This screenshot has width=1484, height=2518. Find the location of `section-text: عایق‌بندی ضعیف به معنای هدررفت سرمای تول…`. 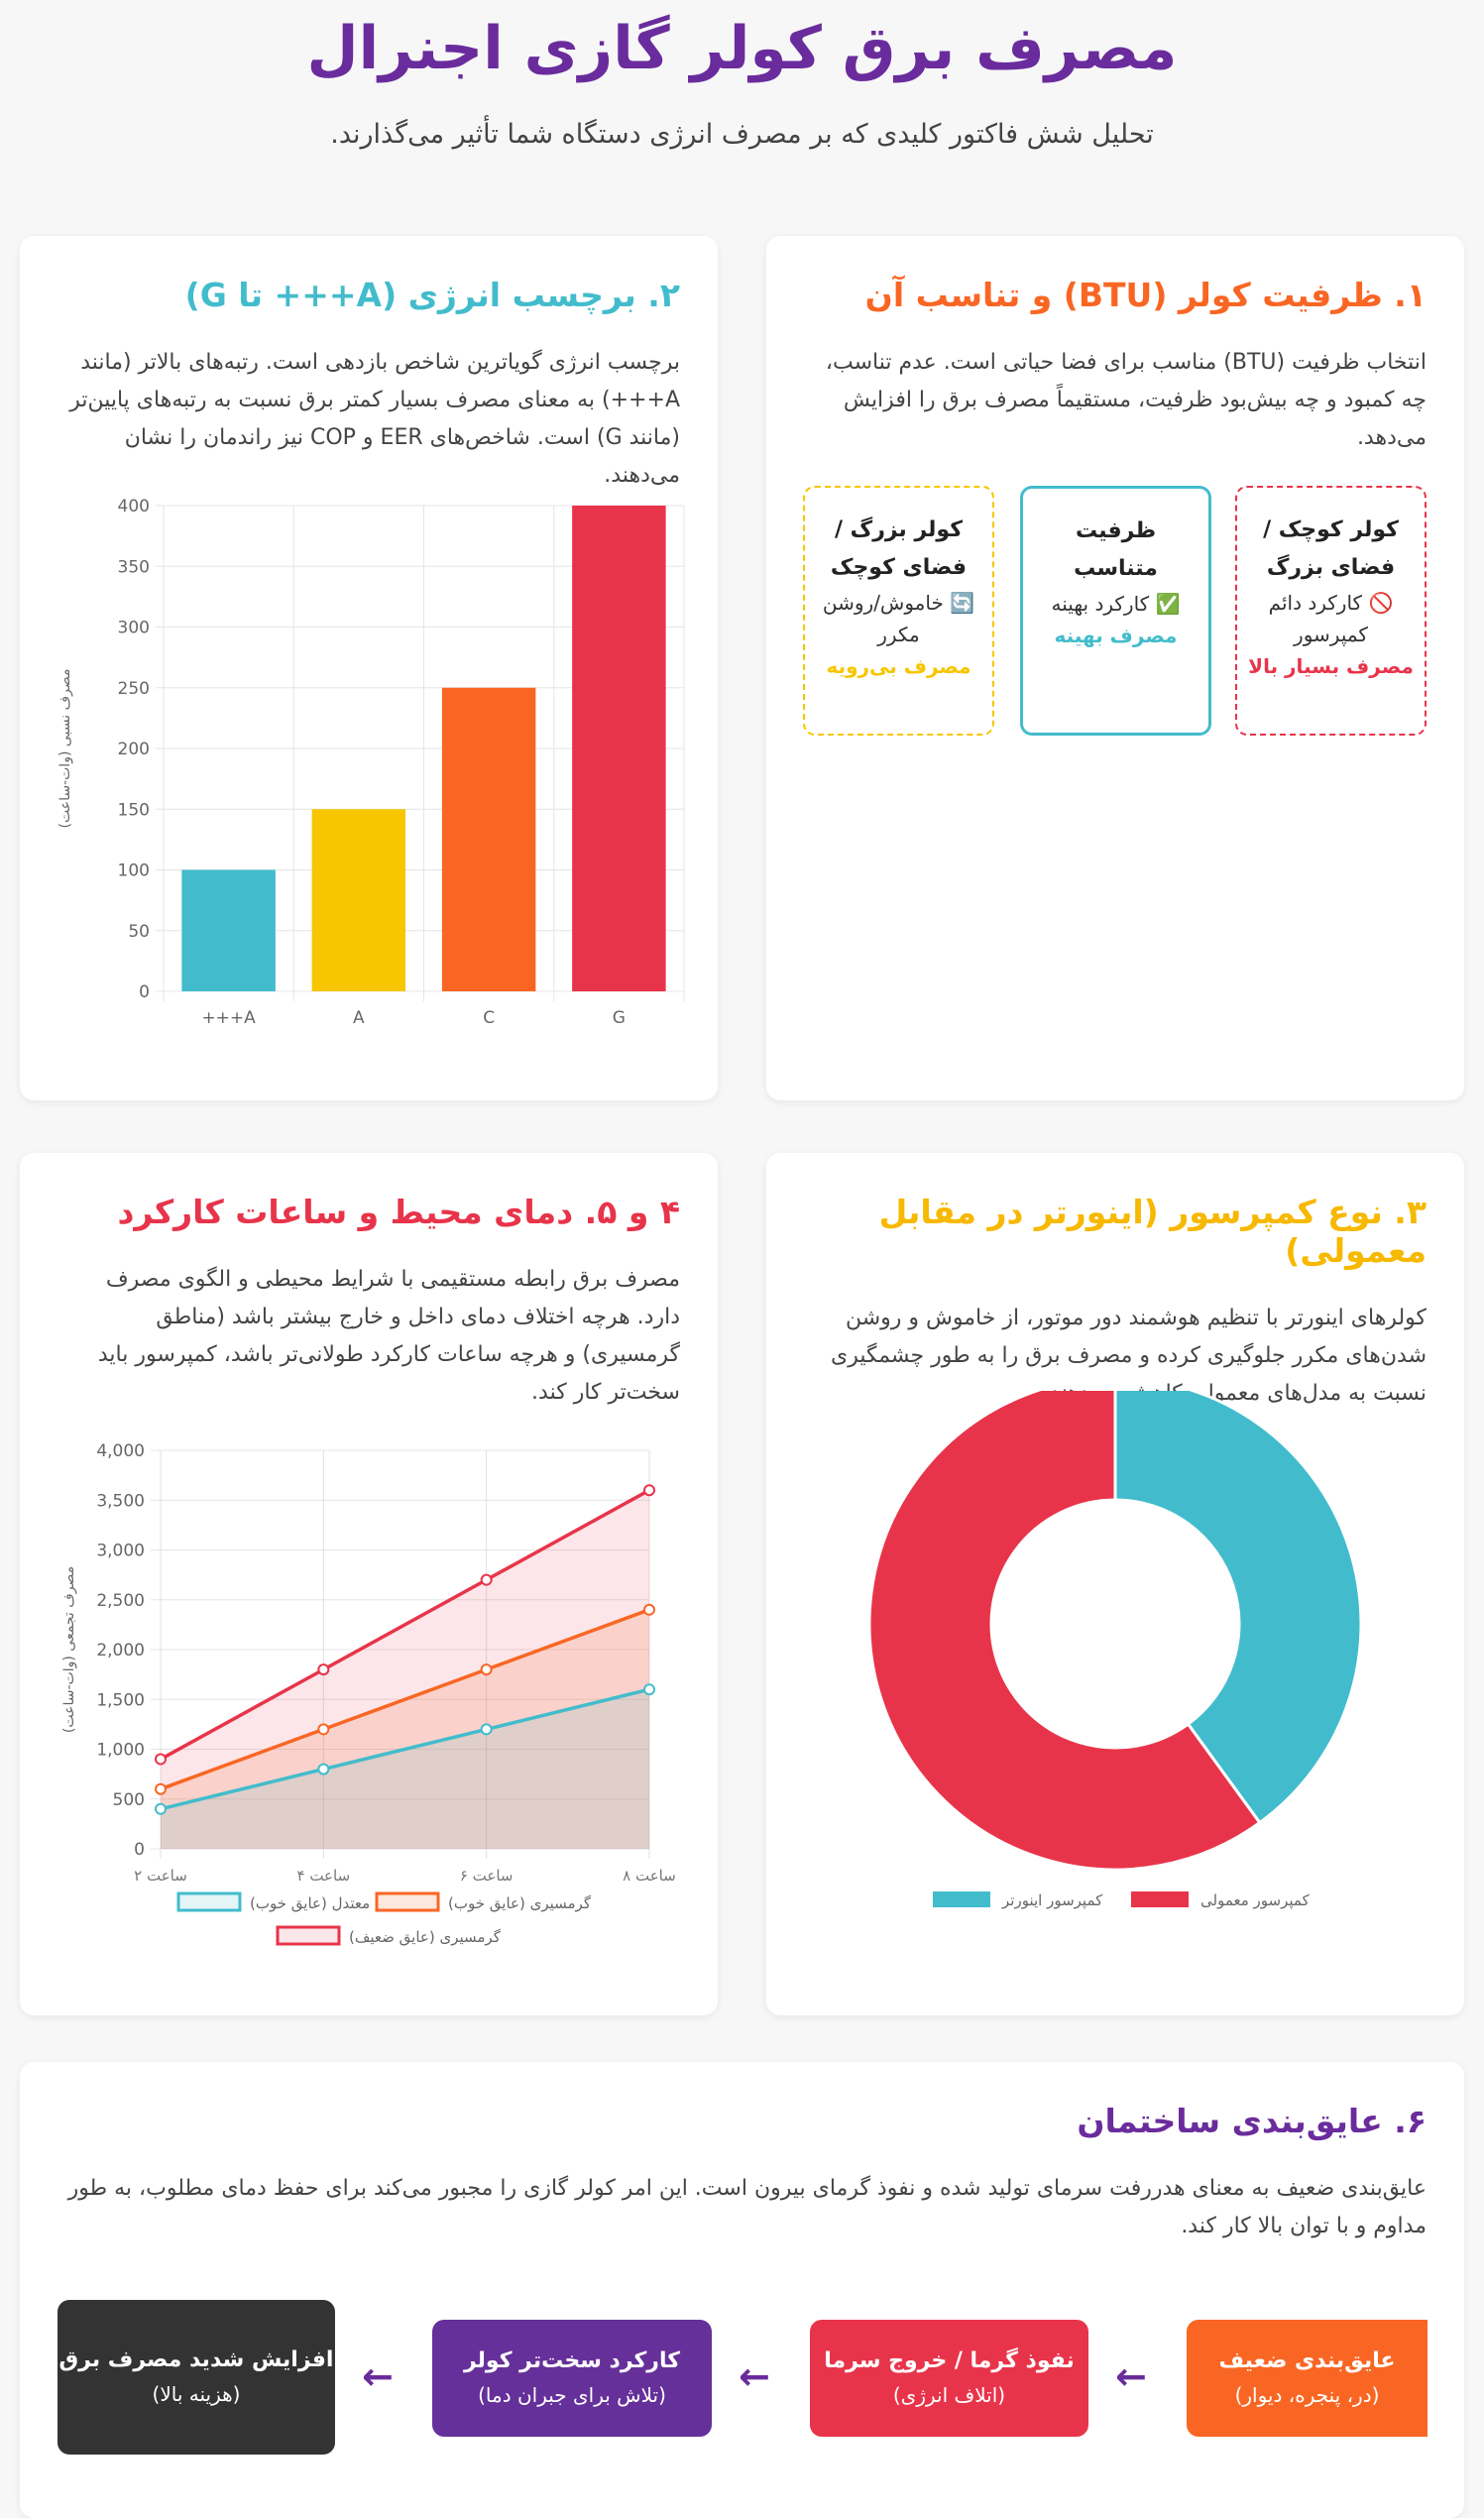

section-text: عایق‌بندی ضعیف به معنای هدررفت سرمای تول… is located at coordinates (747, 2207).